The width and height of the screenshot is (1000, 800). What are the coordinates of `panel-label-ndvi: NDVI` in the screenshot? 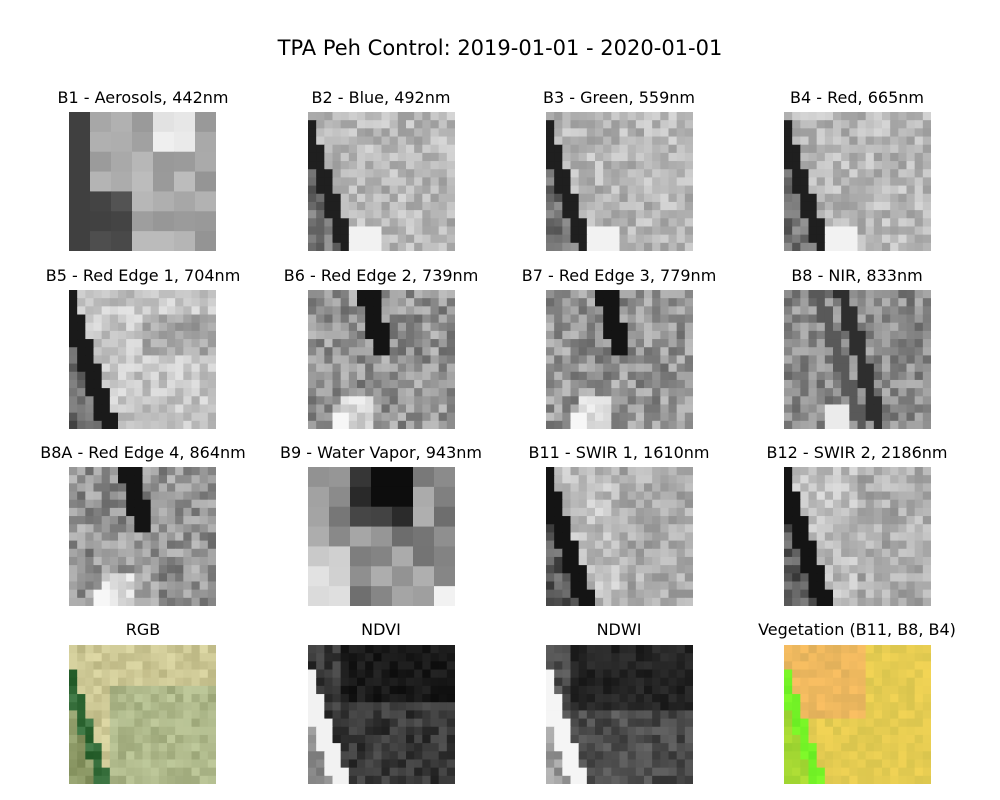 It's located at (381, 629).